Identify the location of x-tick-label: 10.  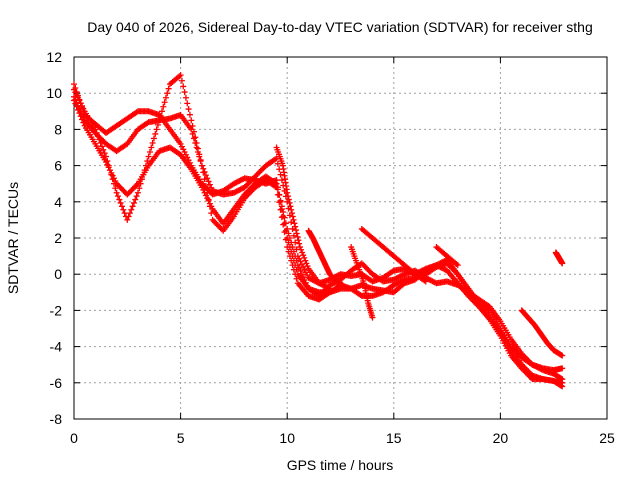
(287, 438).